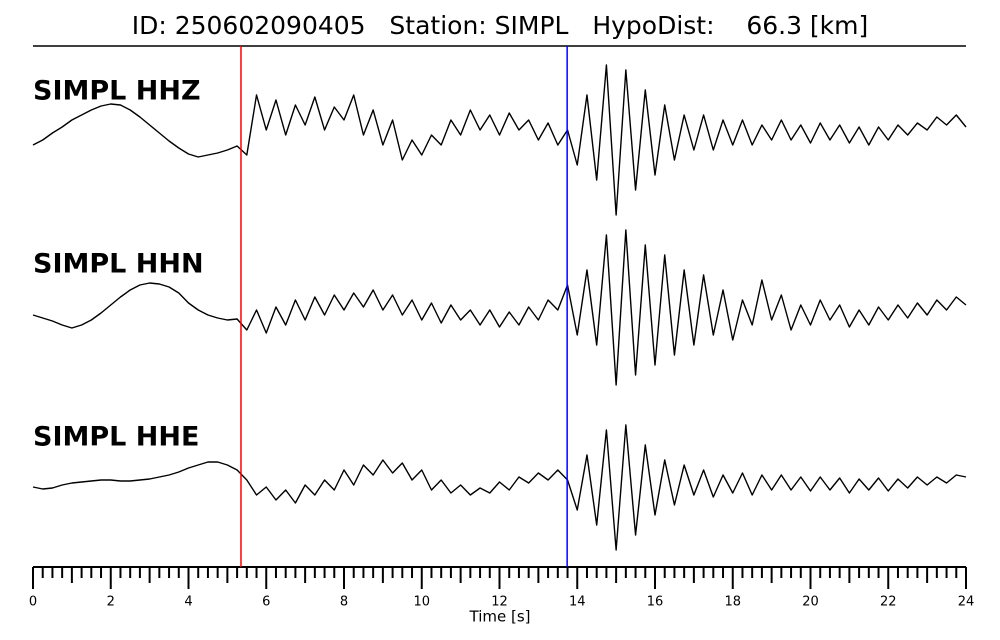 This screenshot has width=1000, height=640. What do you see at coordinates (732, 602) in the screenshot?
I see `x-tick-label: 18` at bounding box center [732, 602].